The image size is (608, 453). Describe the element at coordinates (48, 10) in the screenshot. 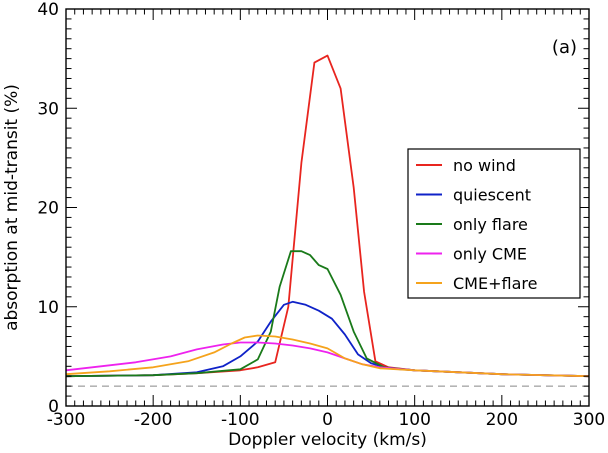

I see `y-tick-label: 40` at that location.